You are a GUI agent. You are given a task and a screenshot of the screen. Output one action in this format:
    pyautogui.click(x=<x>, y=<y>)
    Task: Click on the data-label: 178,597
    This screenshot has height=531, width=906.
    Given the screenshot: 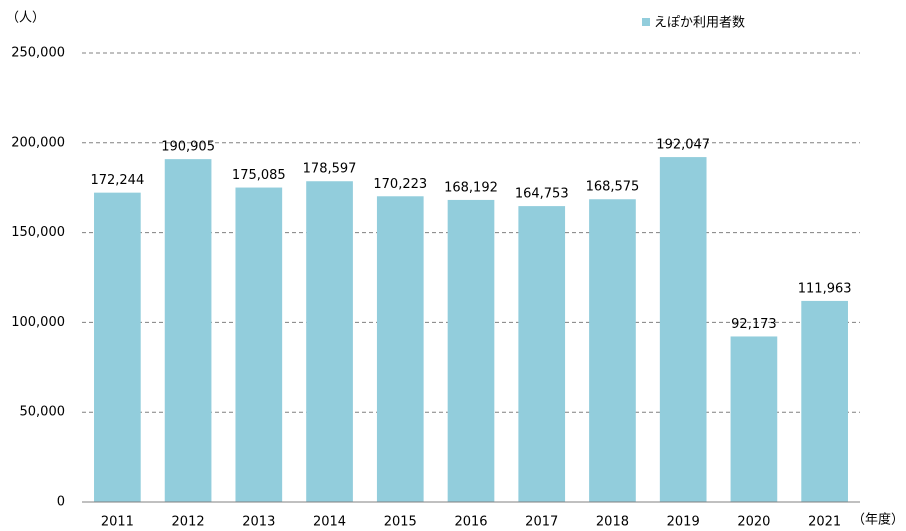 What is the action you would take?
    pyautogui.click(x=330, y=169)
    